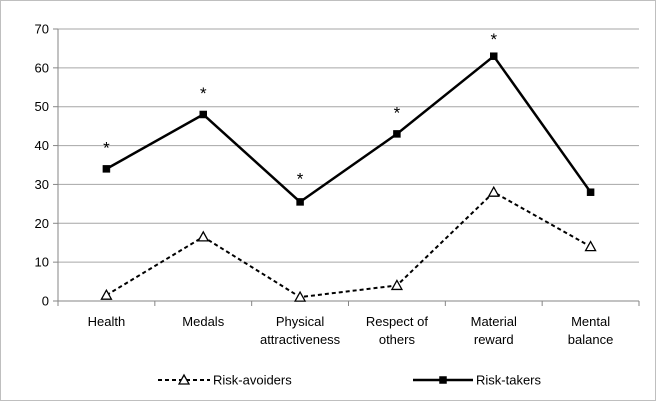  What do you see at coordinates (591, 330) in the screenshot?
I see `x-tick-label: Mental balance` at bounding box center [591, 330].